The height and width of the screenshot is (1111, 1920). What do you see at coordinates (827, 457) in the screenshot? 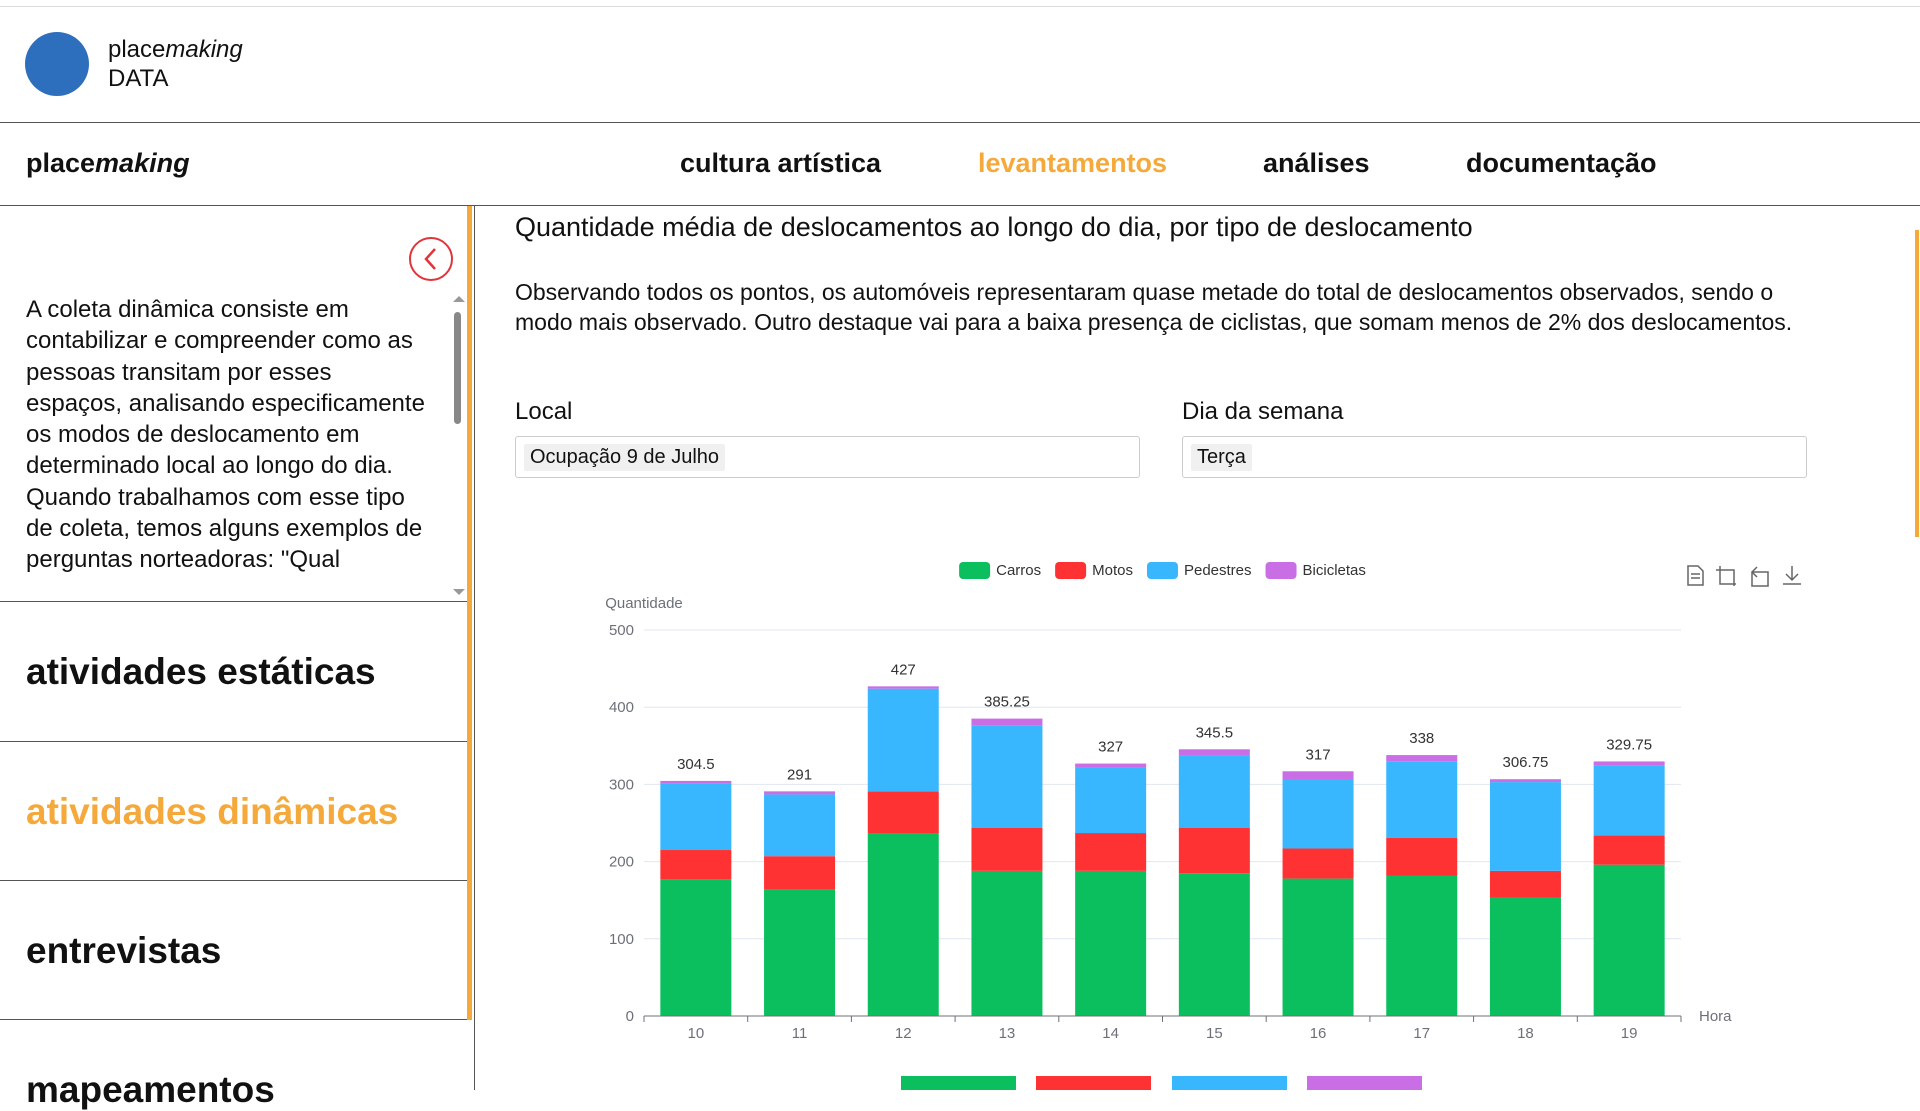
I see `select: Ocupação 9 de Julho` at bounding box center [827, 457].